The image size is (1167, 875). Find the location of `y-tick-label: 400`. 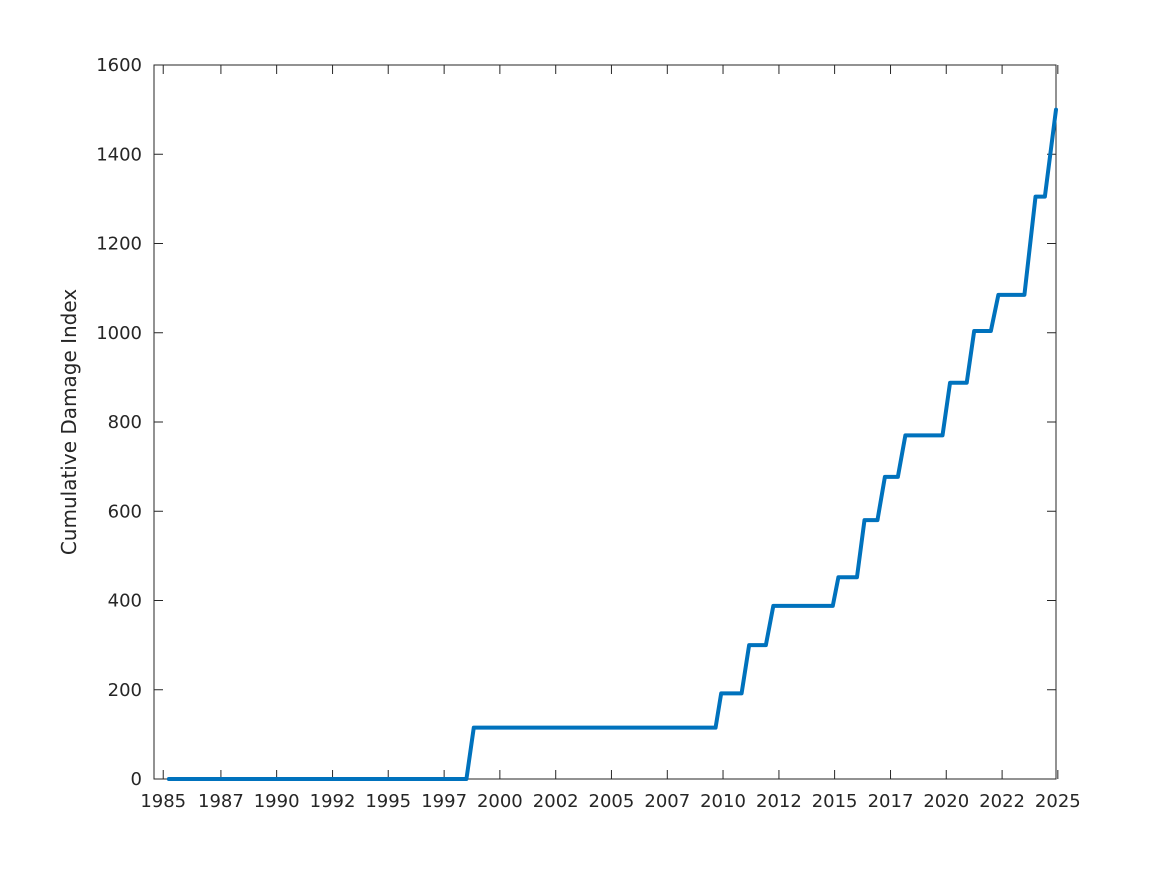

y-tick-label: 400 is located at coordinates (125, 601).